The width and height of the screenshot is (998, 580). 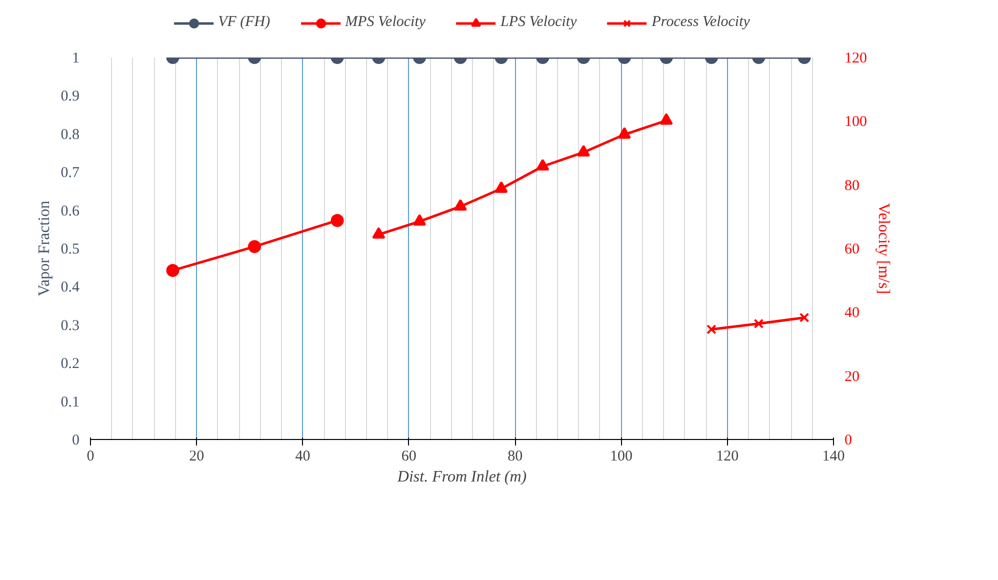 What do you see at coordinates (848, 440) in the screenshot?
I see `y2-tick-label: 0` at bounding box center [848, 440].